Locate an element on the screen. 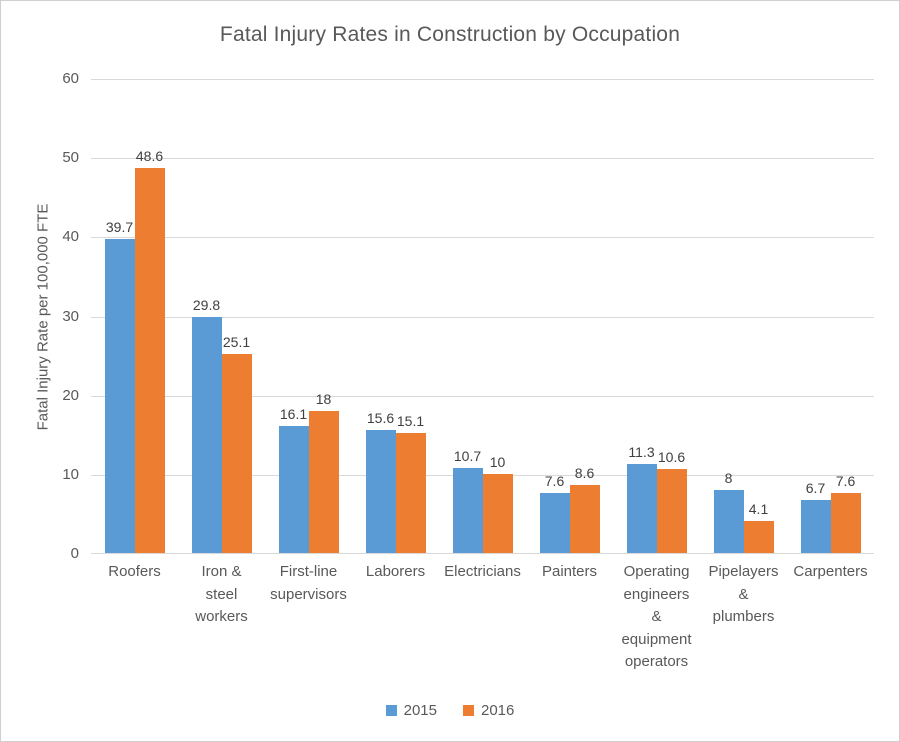  data-label: 11.3 is located at coordinates (641, 451).